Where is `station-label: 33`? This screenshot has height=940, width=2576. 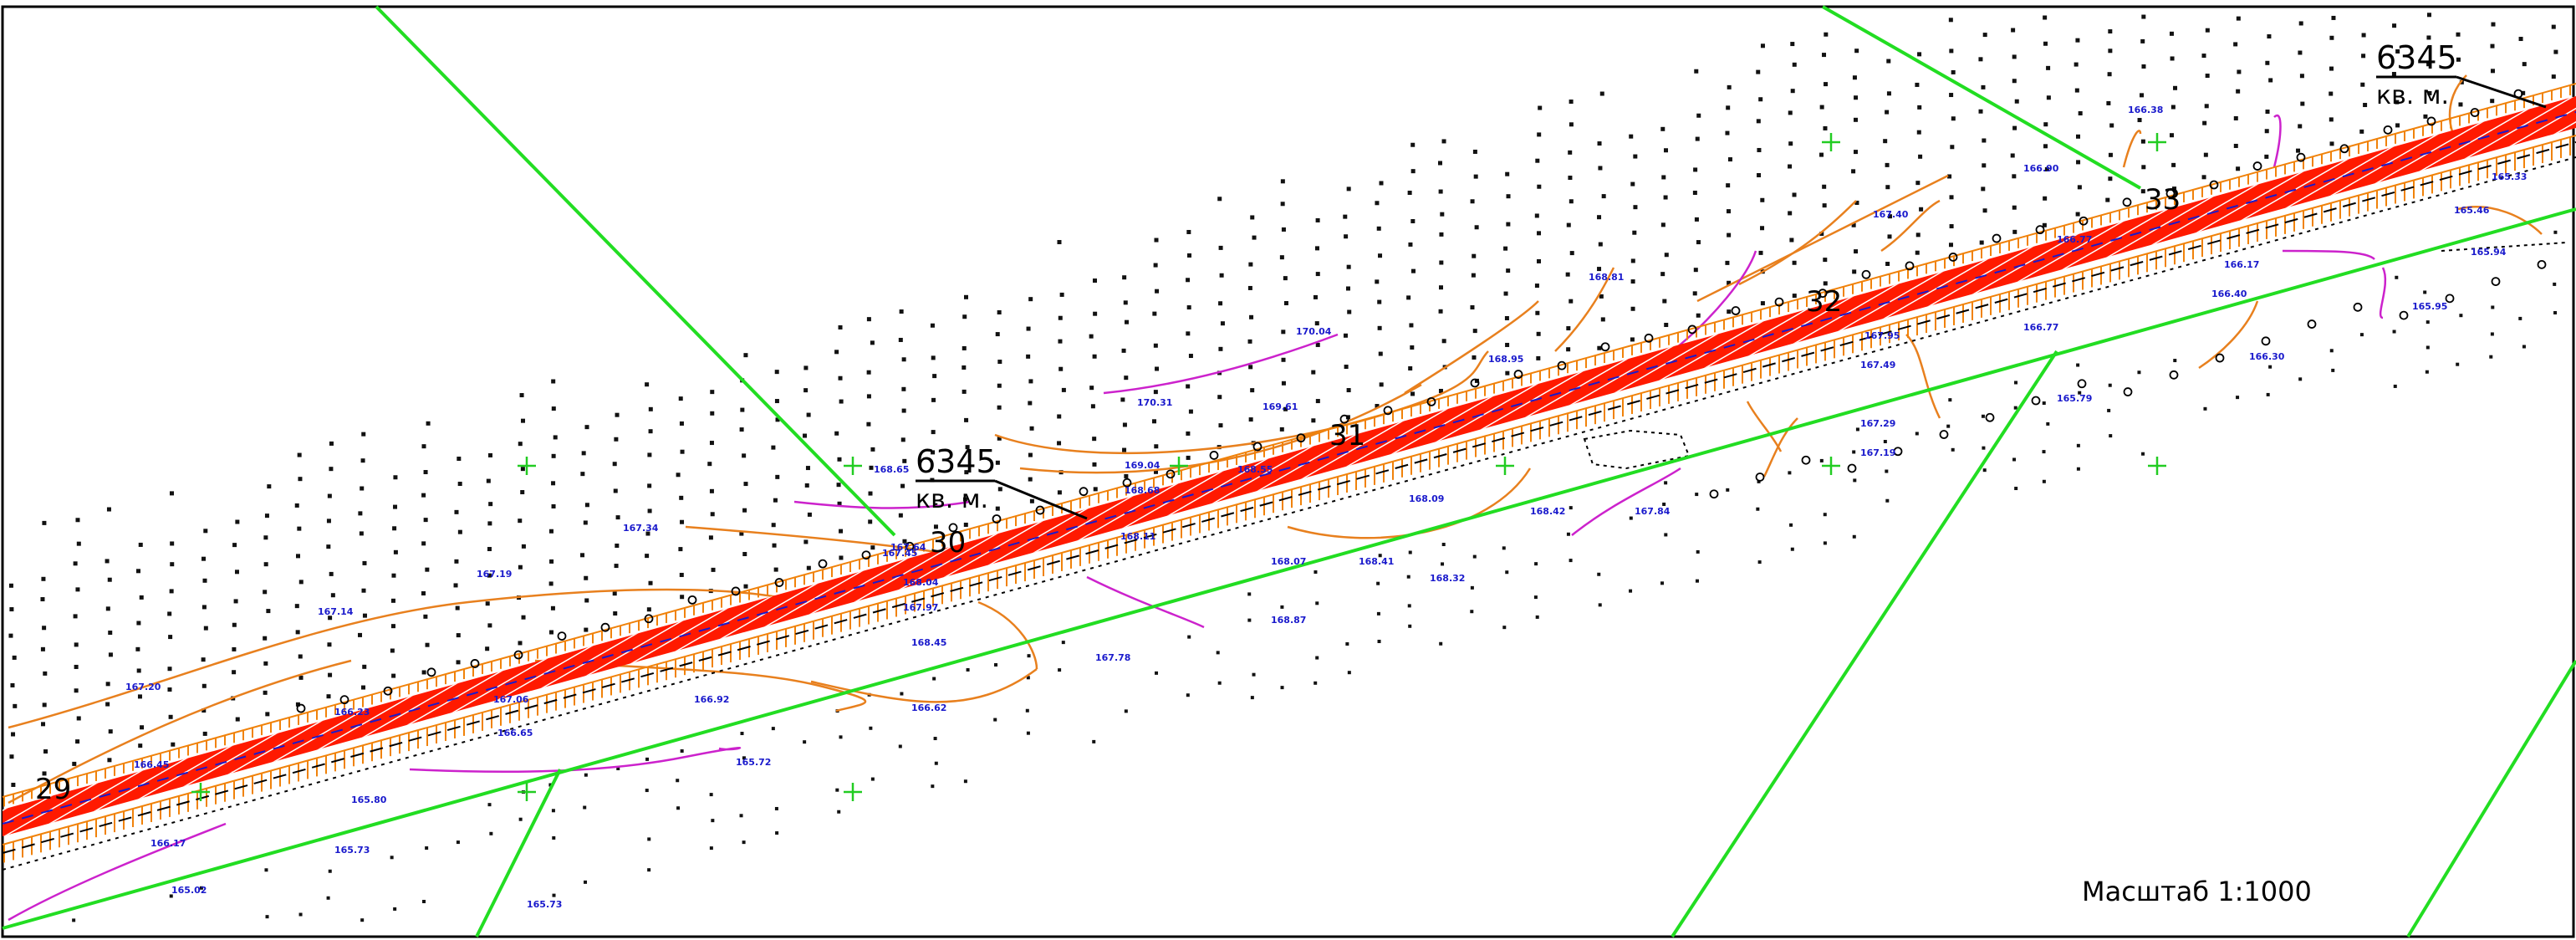
station-label: 33 is located at coordinates (2163, 200).